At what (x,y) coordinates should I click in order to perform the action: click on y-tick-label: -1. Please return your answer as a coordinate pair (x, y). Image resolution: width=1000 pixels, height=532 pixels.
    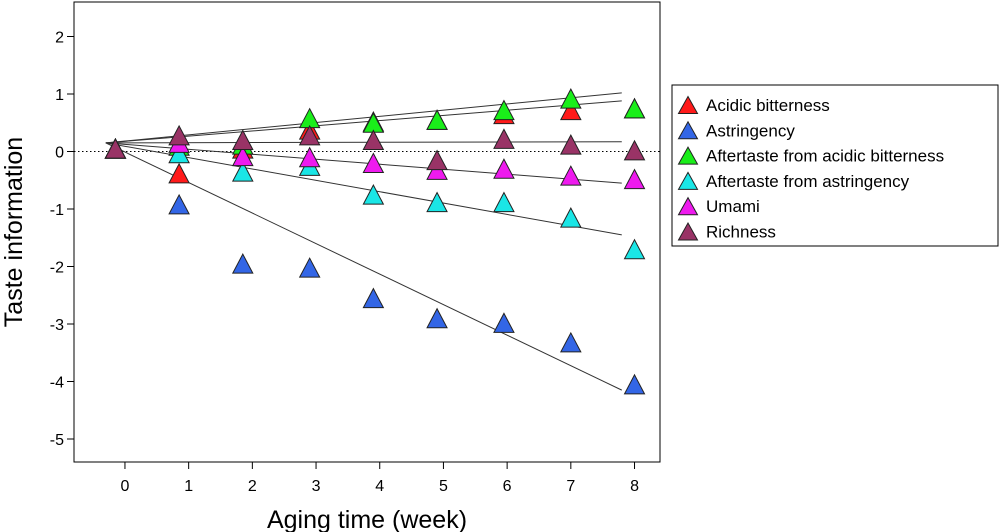
    Looking at the image, I should click on (57, 210).